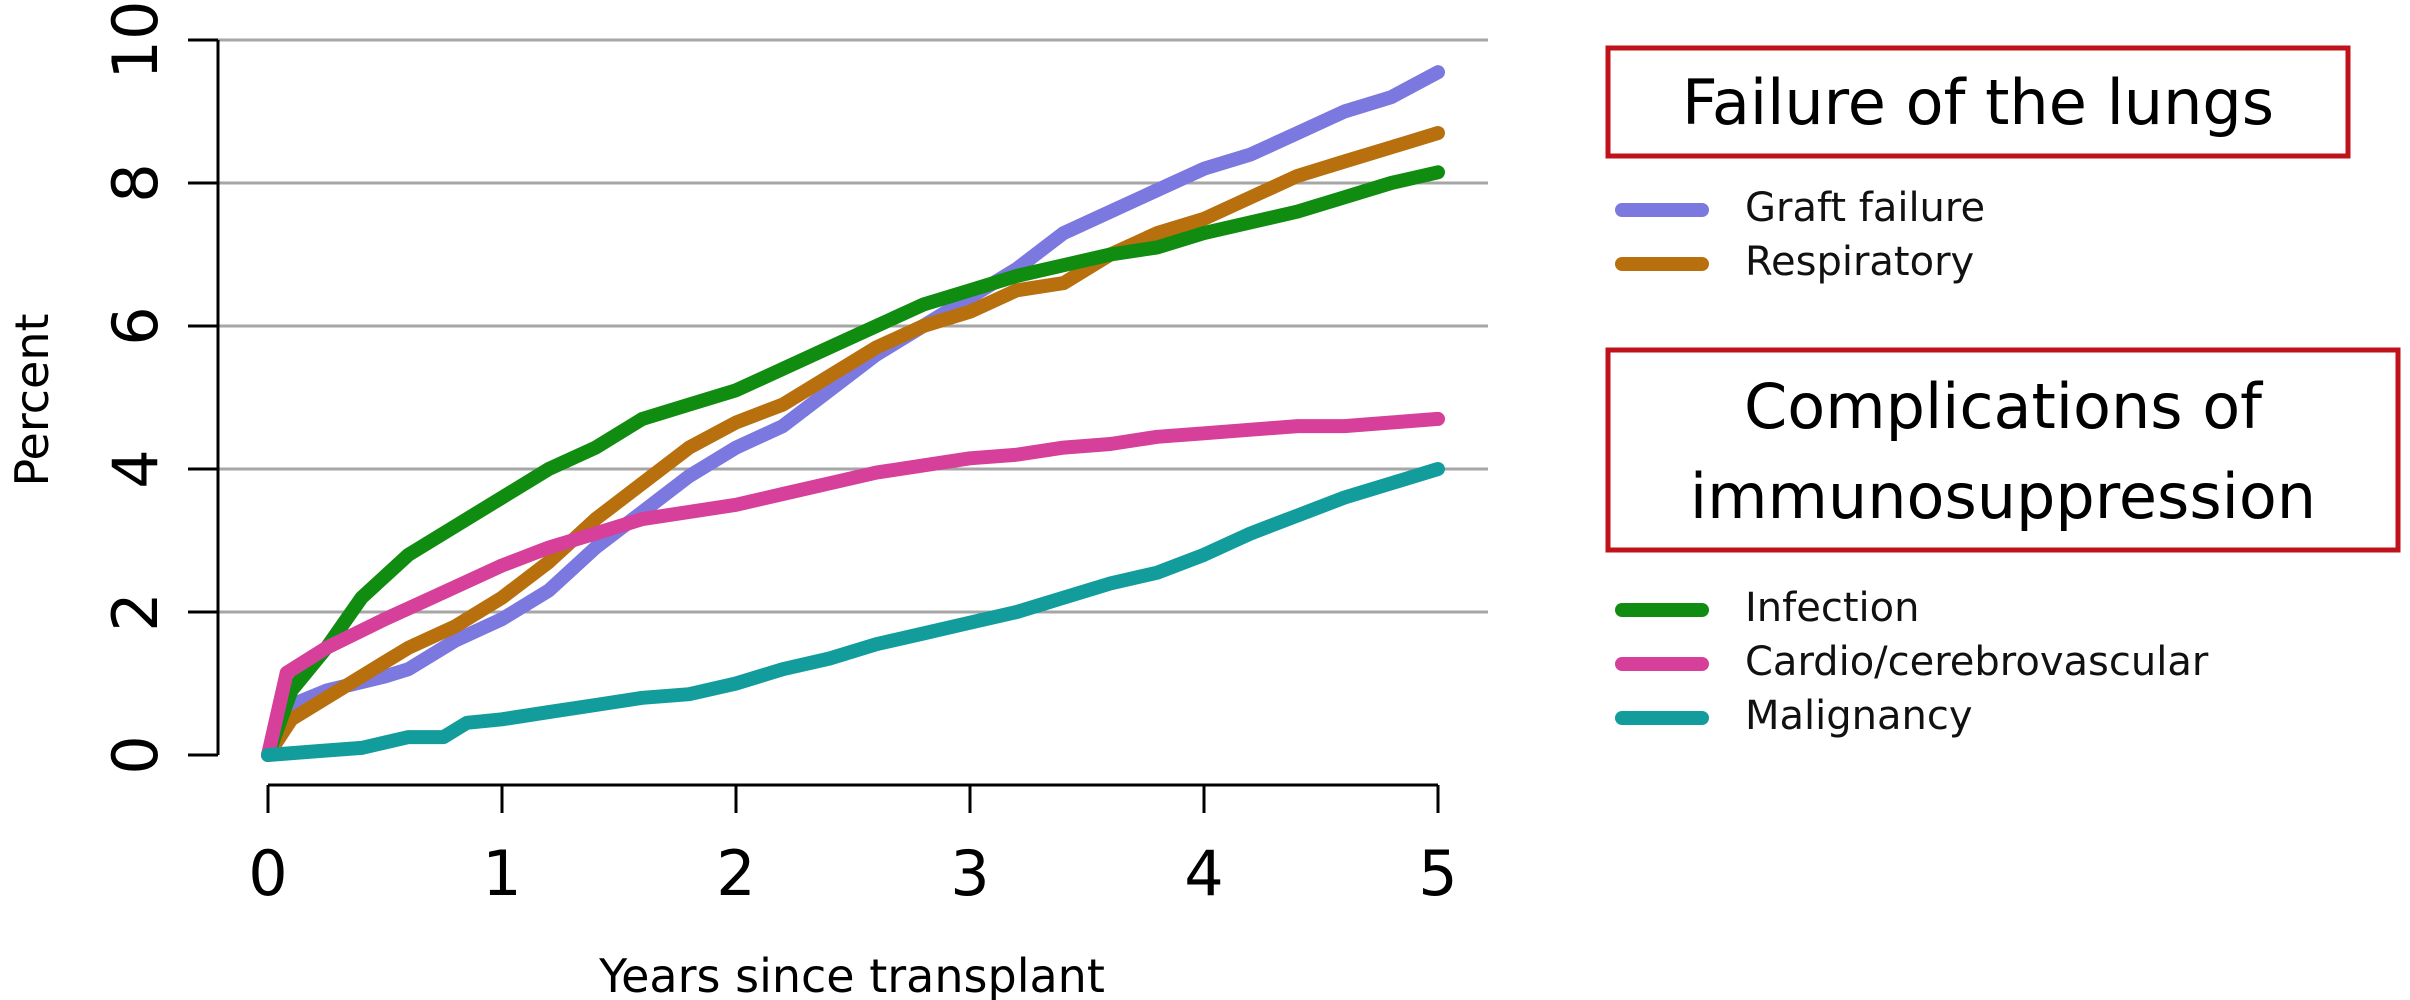 Image resolution: width=2410 pixels, height=1000 pixels. I want to click on x-tick-label: 1, so click(501, 873).